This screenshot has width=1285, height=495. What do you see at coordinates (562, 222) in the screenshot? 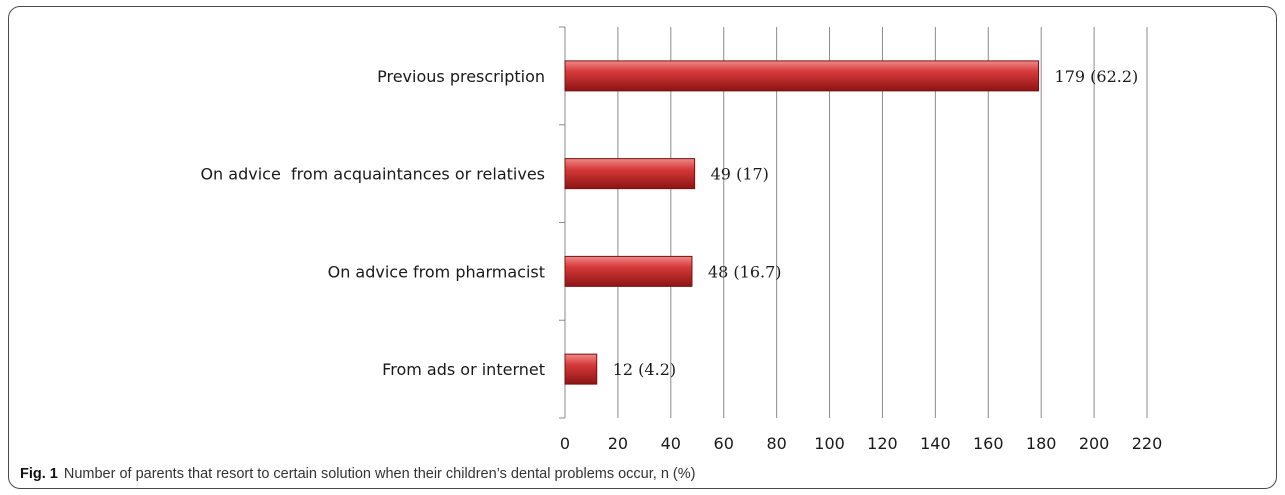
I see `axes` at bounding box center [562, 222].